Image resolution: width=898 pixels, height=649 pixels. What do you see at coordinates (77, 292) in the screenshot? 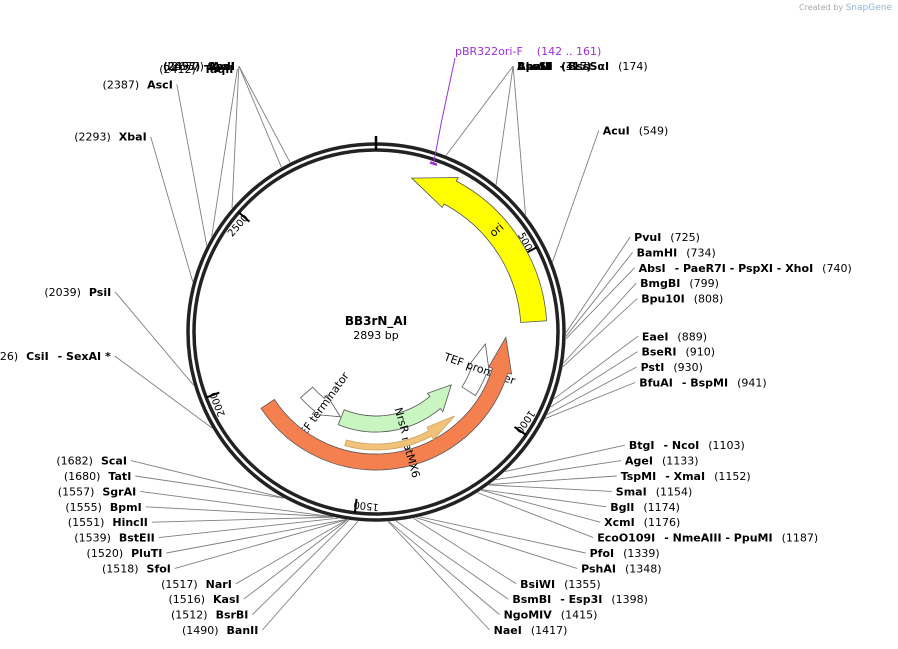
I see `site-label-psii: (2039) PsiI` at bounding box center [77, 292].